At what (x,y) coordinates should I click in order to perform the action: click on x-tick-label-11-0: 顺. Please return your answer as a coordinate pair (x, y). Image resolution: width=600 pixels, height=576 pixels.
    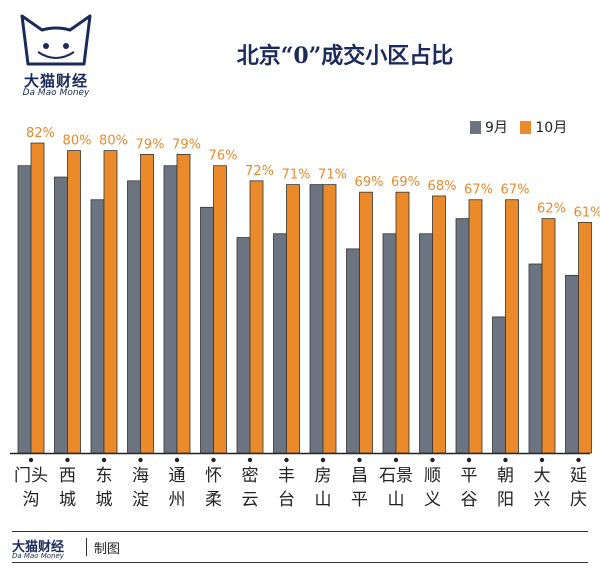
    Looking at the image, I should click on (432, 476).